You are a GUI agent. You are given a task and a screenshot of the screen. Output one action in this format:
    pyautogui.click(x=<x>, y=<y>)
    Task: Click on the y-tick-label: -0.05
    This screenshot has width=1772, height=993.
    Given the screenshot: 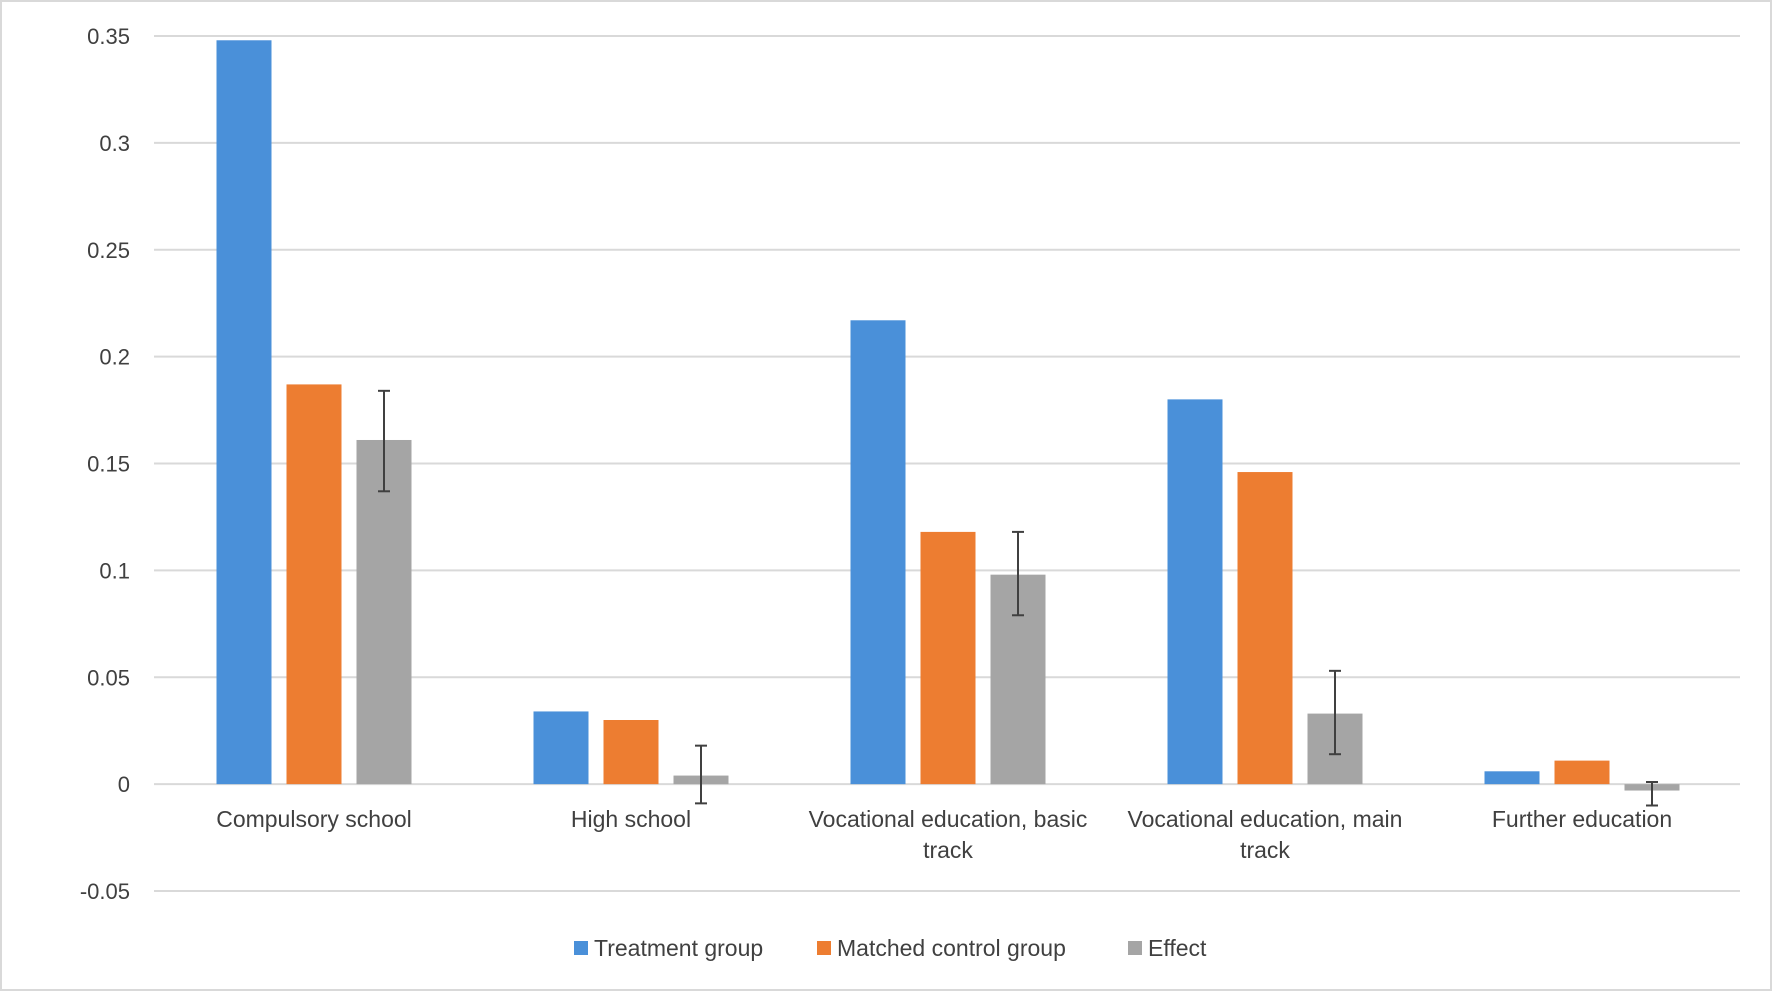 What is the action you would take?
    pyautogui.click(x=105, y=891)
    